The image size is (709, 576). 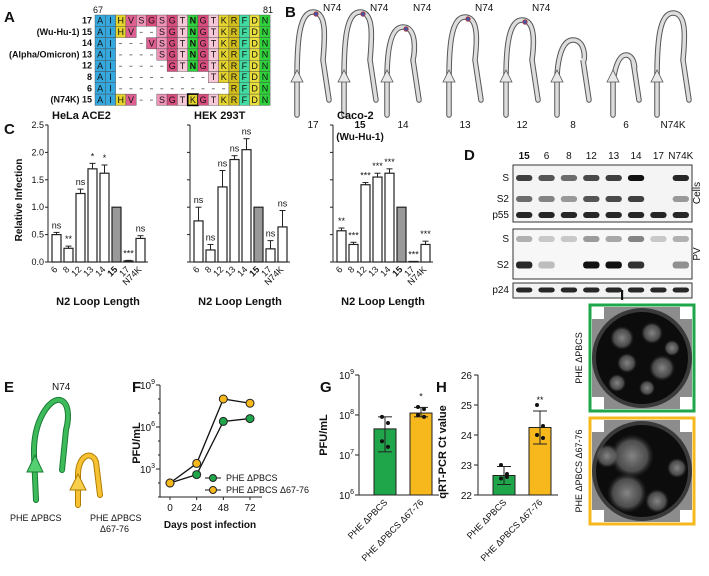 What do you see at coordinates (87, 100) in the screenshot?
I see `loop-length: 15` at bounding box center [87, 100].